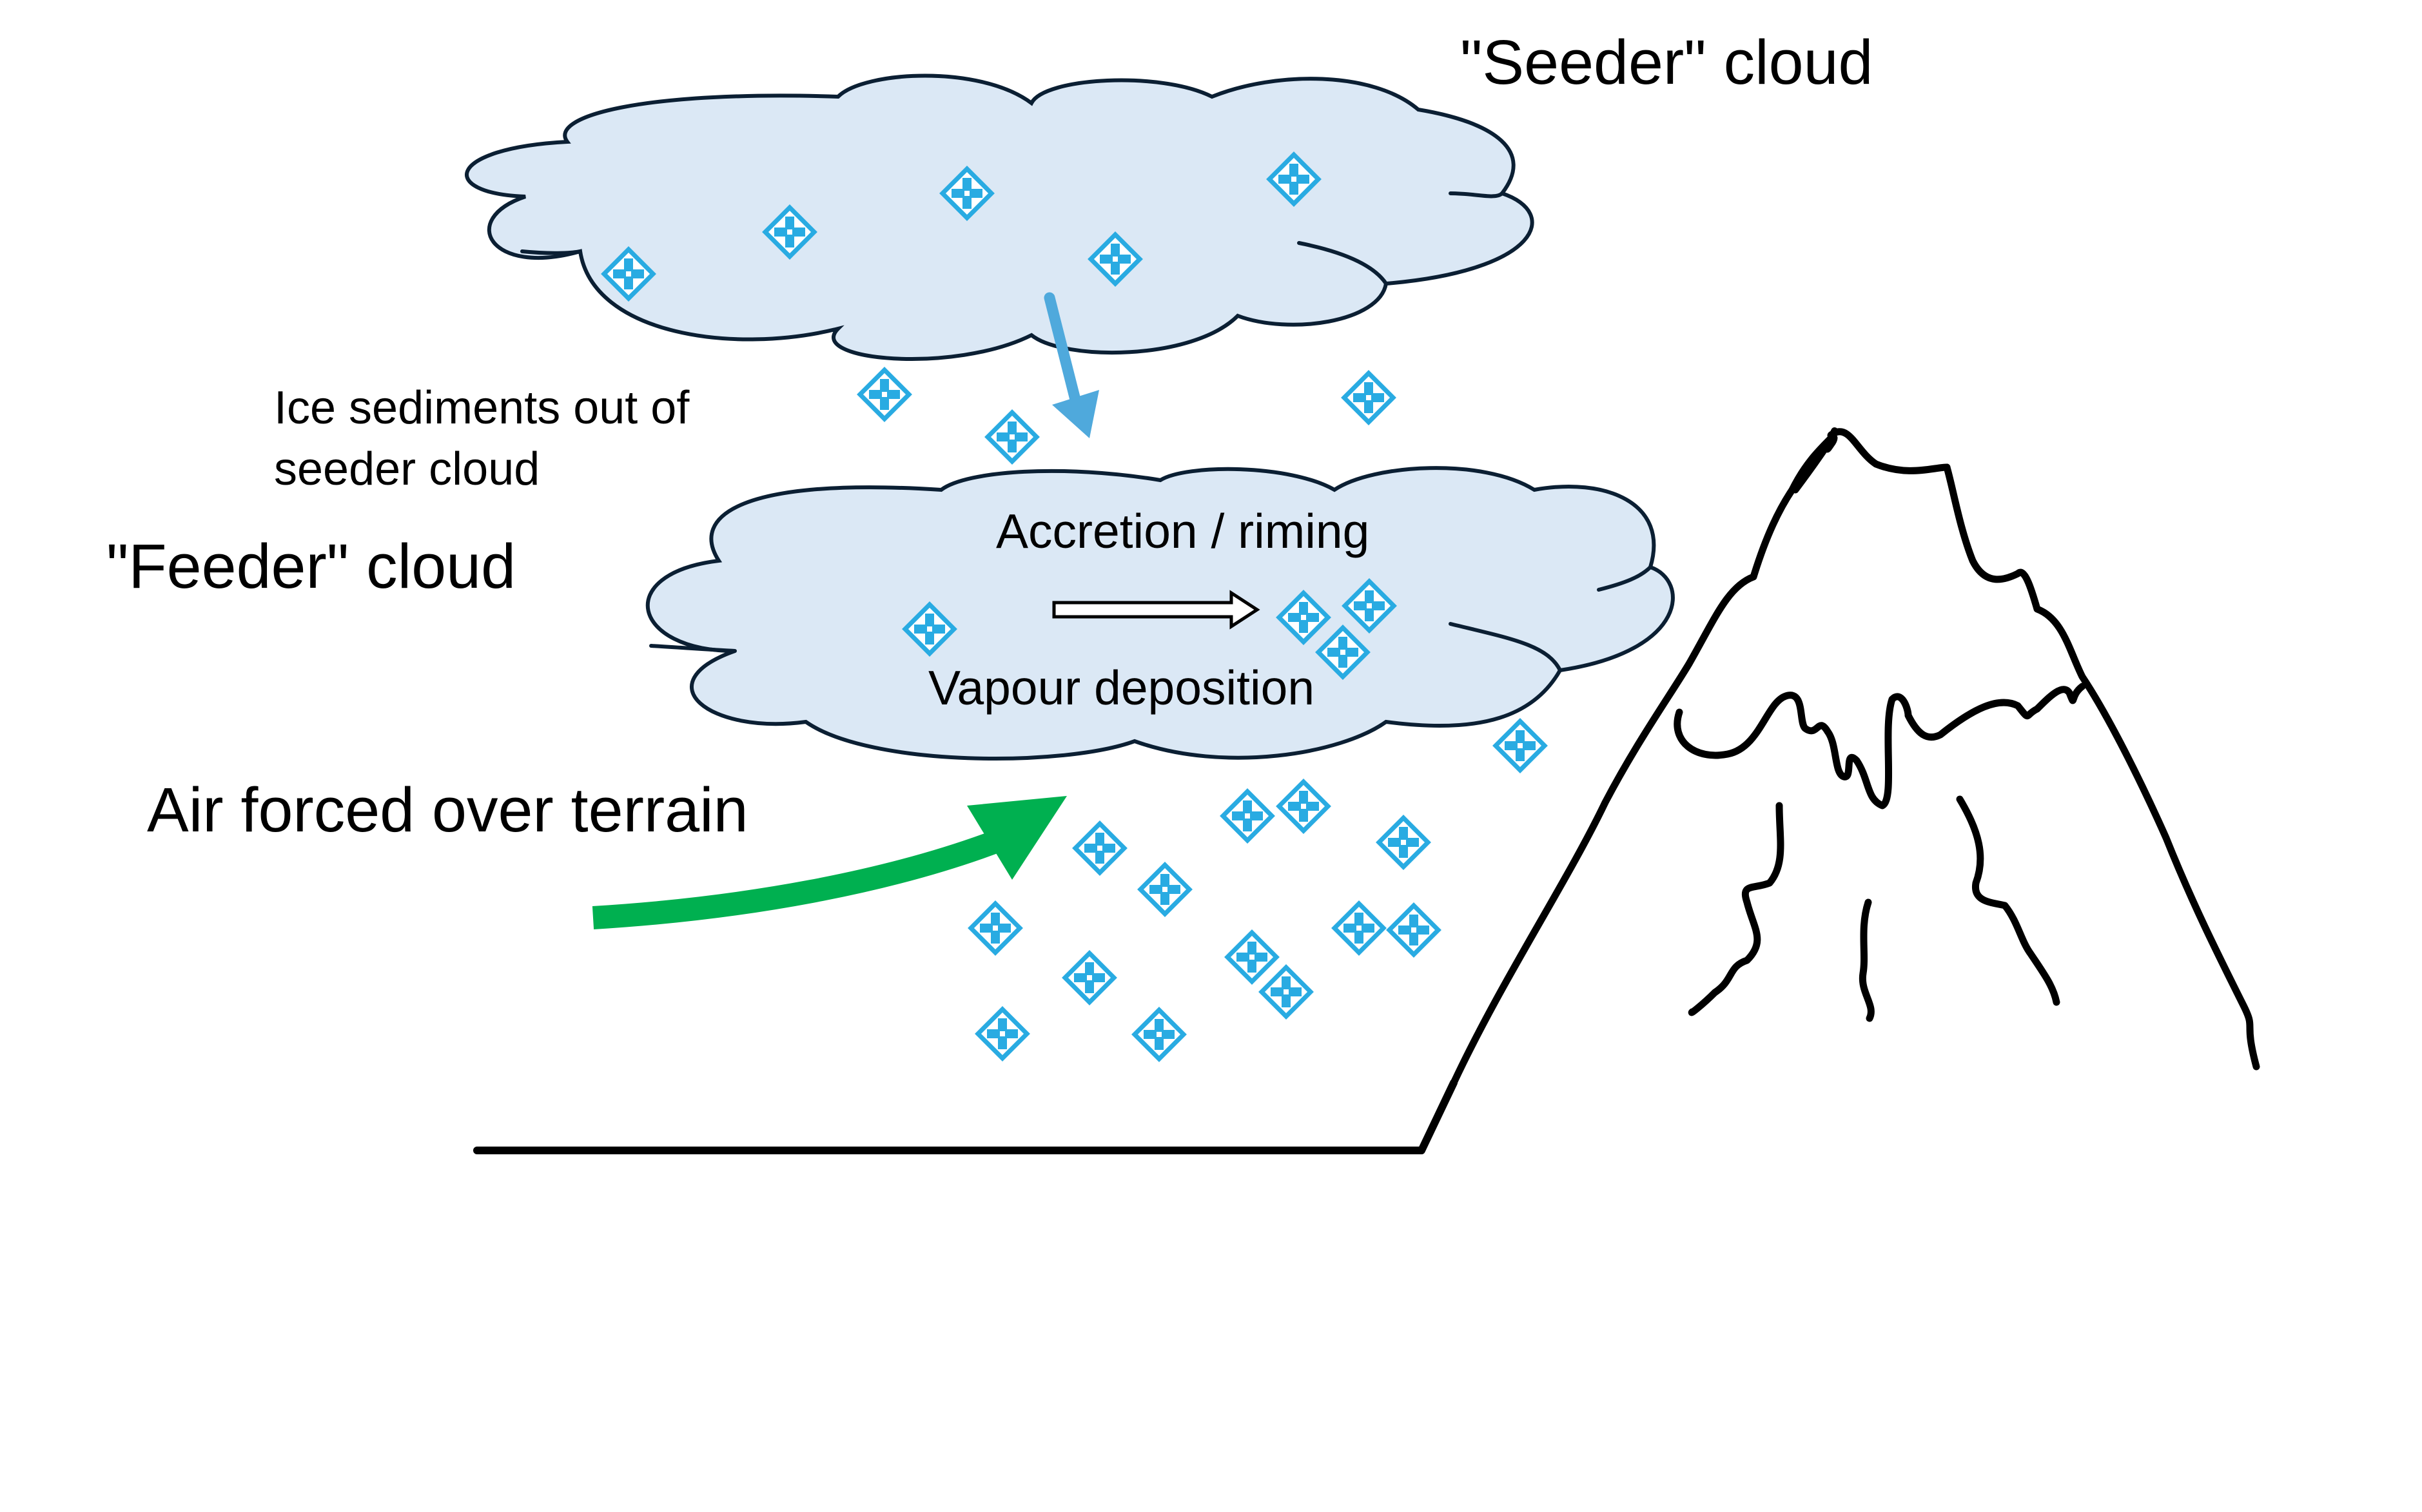  I want to click on ground-line, so click(965, 1116).